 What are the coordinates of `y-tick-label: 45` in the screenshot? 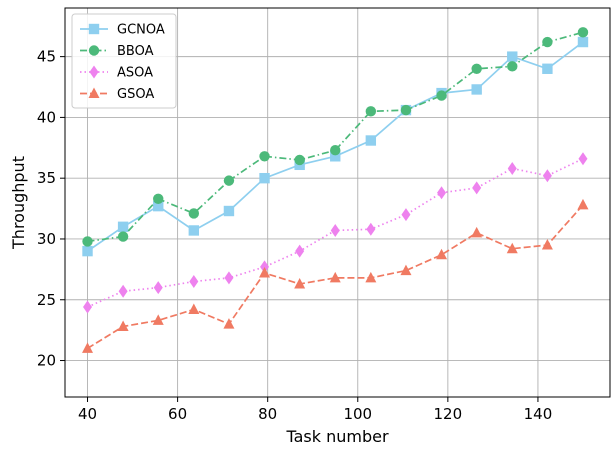 It's located at (46, 57).